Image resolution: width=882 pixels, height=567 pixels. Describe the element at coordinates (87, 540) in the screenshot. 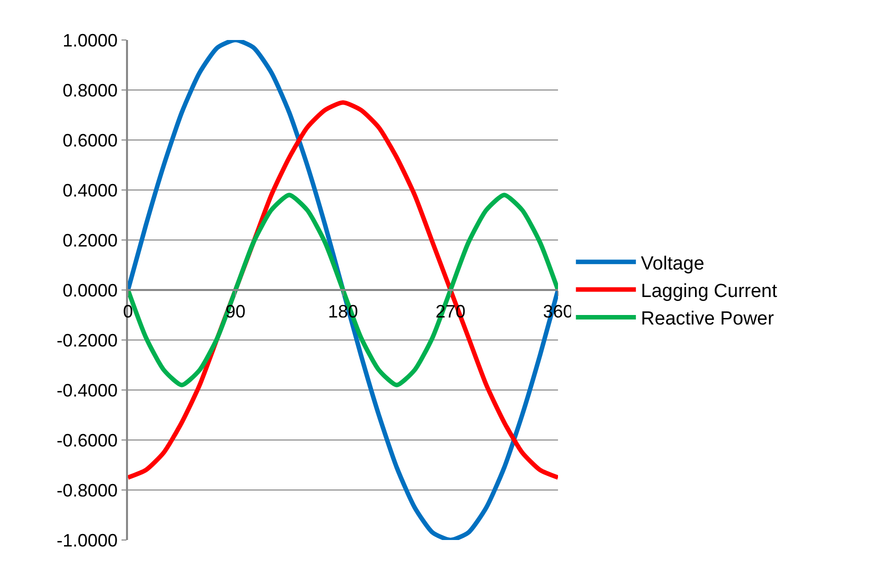

I see `y-tick-label: -1.0000` at that location.